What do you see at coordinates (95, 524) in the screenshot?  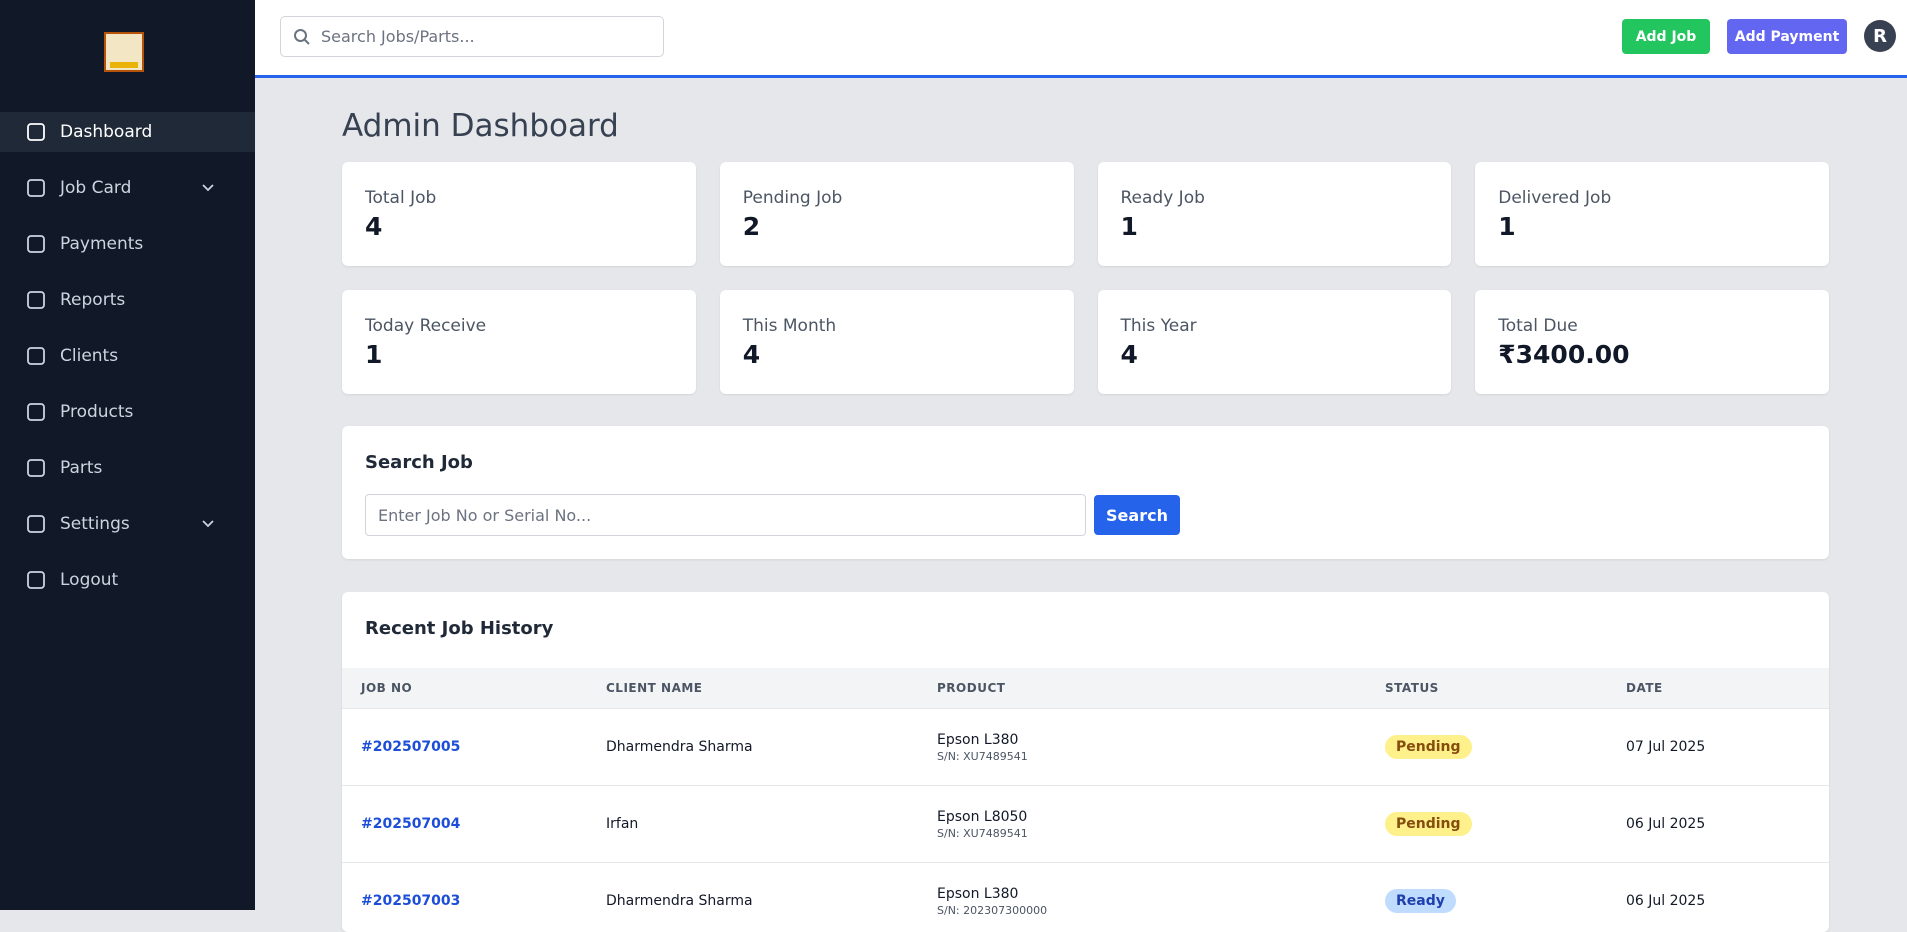 I see `nav-label: Settings` at bounding box center [95, 524].